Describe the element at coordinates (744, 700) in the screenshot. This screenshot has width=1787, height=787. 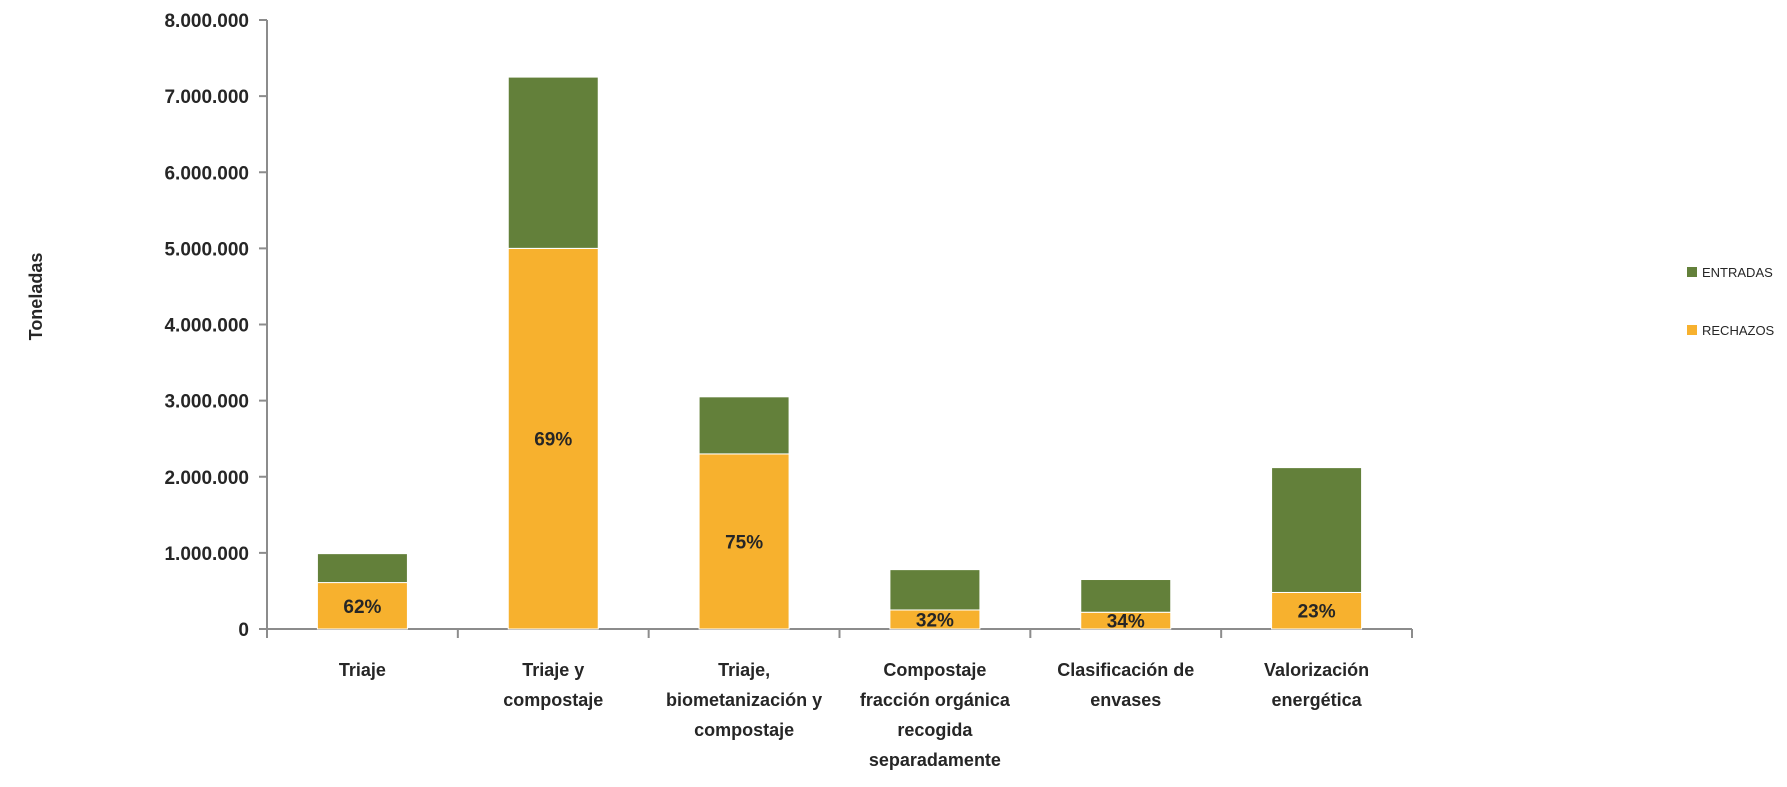
I see `x-category-label: biometanización y` at that location.